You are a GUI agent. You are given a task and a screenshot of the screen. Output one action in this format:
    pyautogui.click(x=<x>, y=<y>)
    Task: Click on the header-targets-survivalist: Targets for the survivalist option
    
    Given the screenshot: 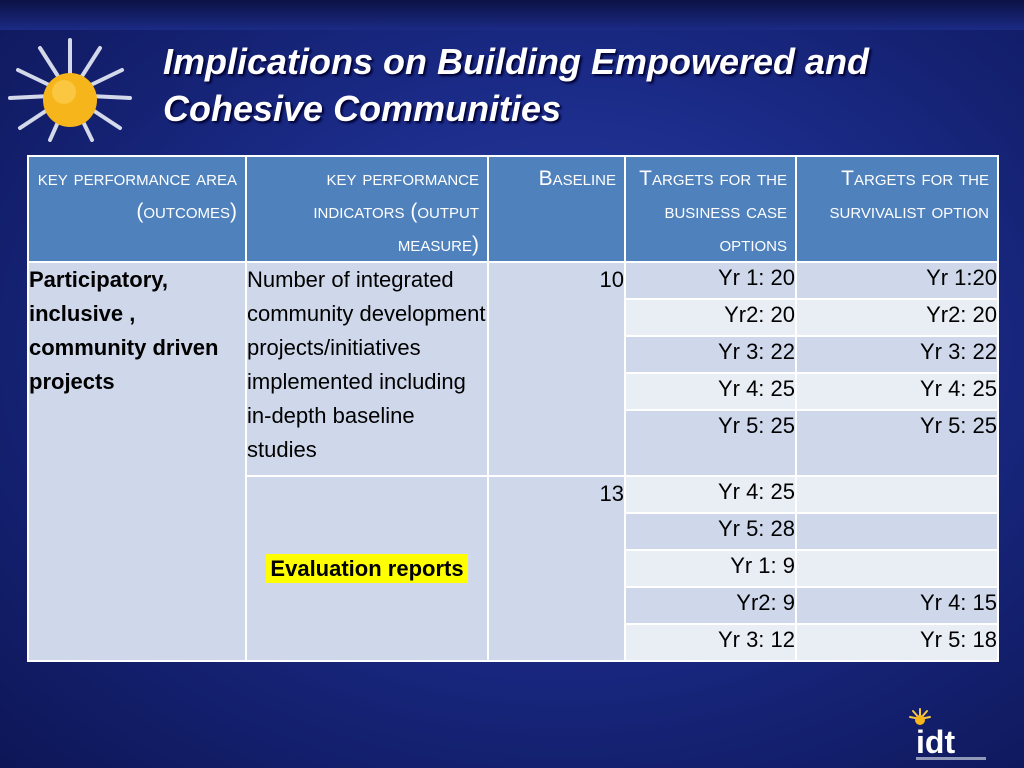 What is the action you would take?
    pyautogui.click(x=897, y=209)
    